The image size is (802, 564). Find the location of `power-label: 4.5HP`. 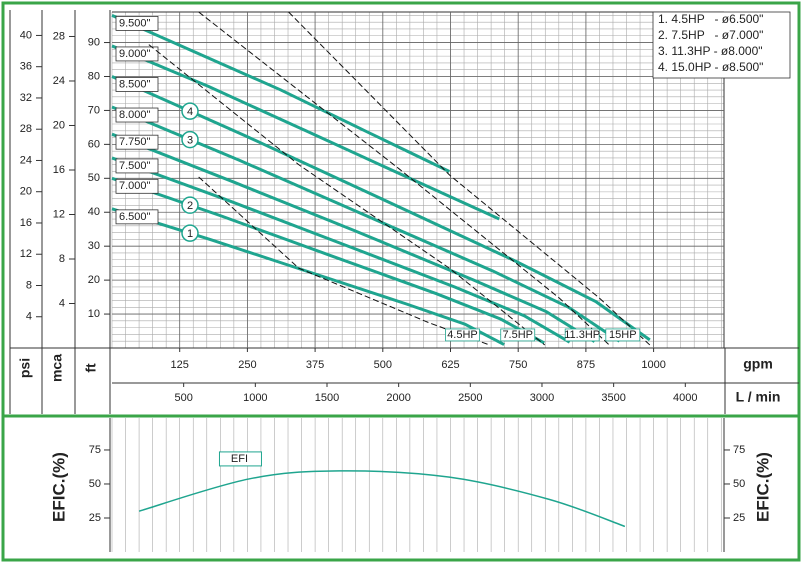

power-label: 4.5HP is located at coordinates (462, 335).